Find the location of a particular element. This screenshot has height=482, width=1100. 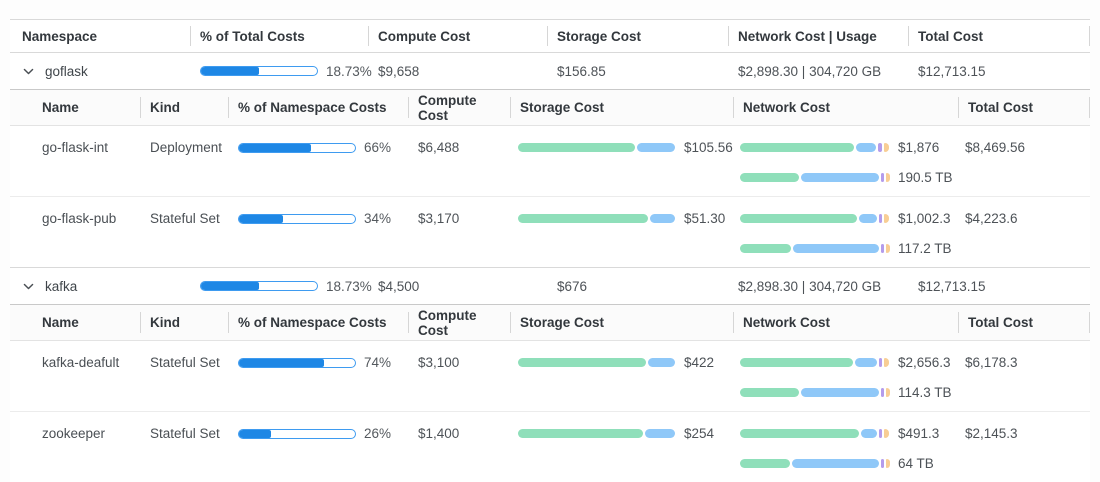

workload-name: go-flask-int is located at coordinates (75, 147).